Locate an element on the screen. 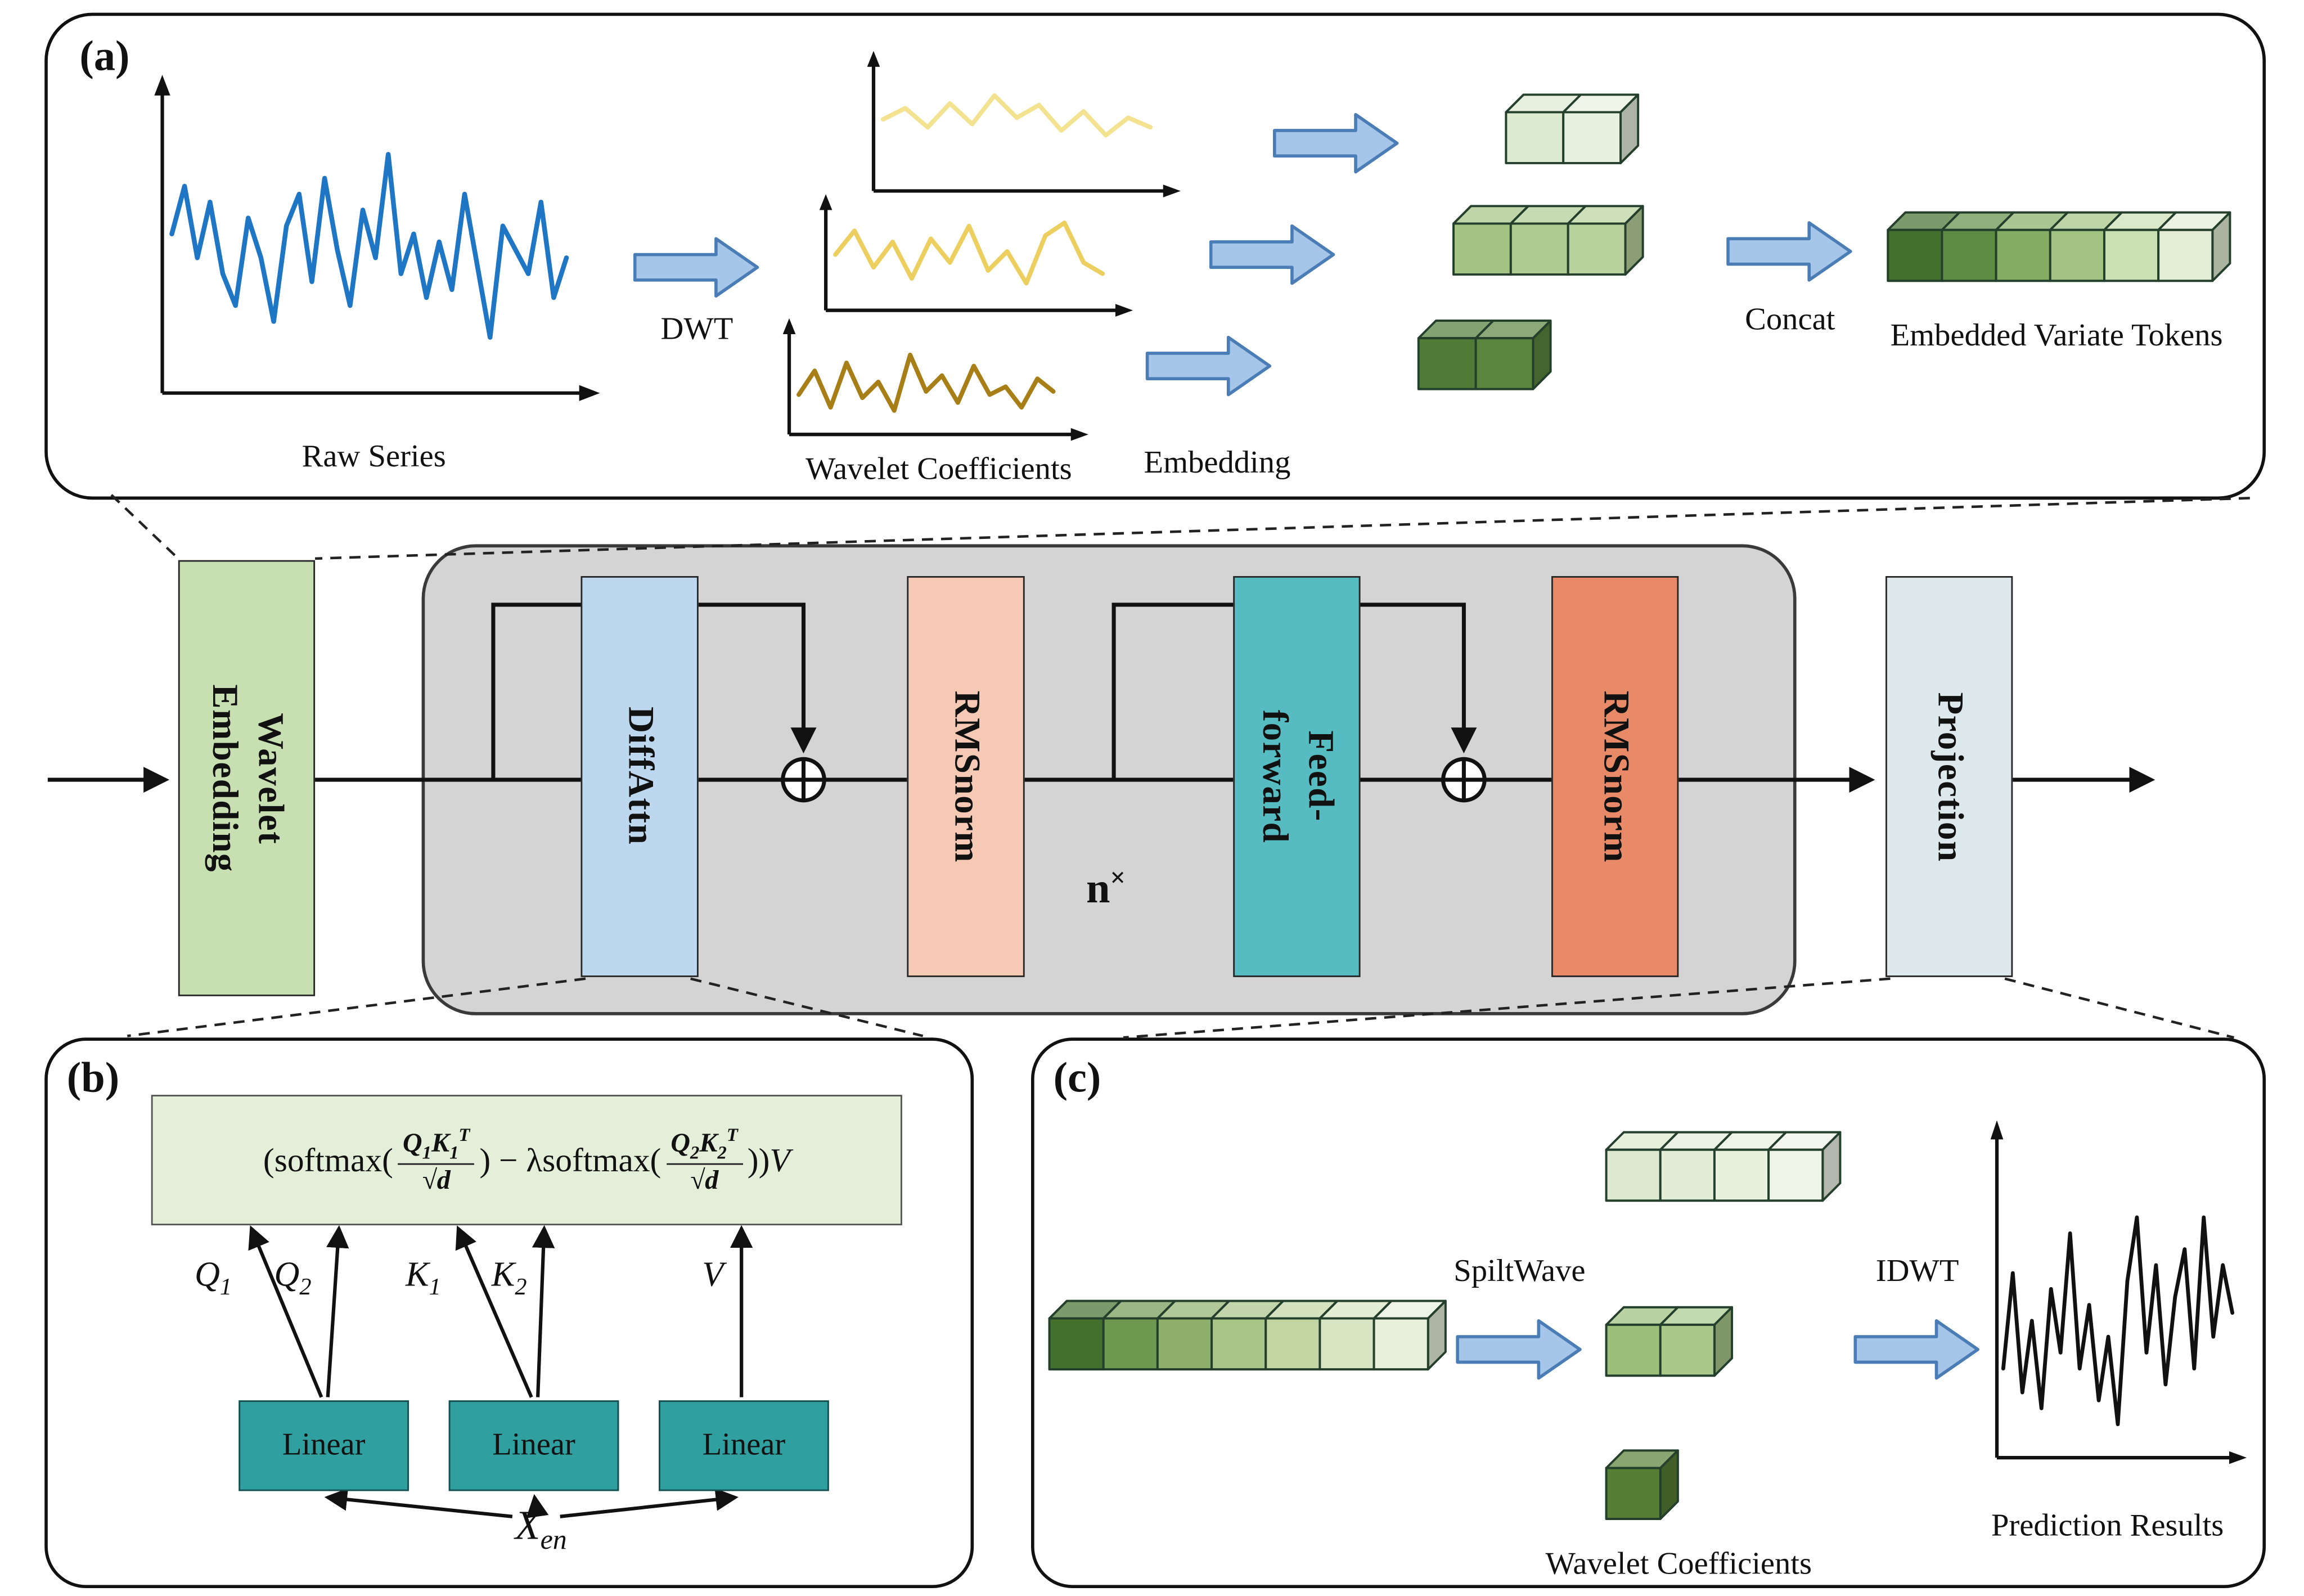  formula-open: (softmax( is located at coordinates (328, 1159).